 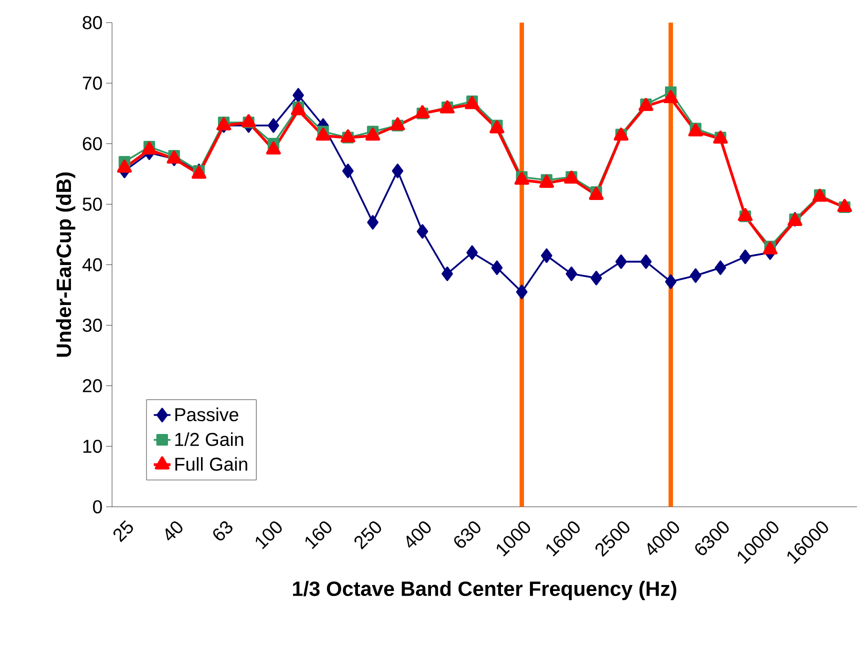 What do you see at coordinates (222, 530) in the screenshot?
I see `x-tick-label: 63` at bounding box center [222, 530].